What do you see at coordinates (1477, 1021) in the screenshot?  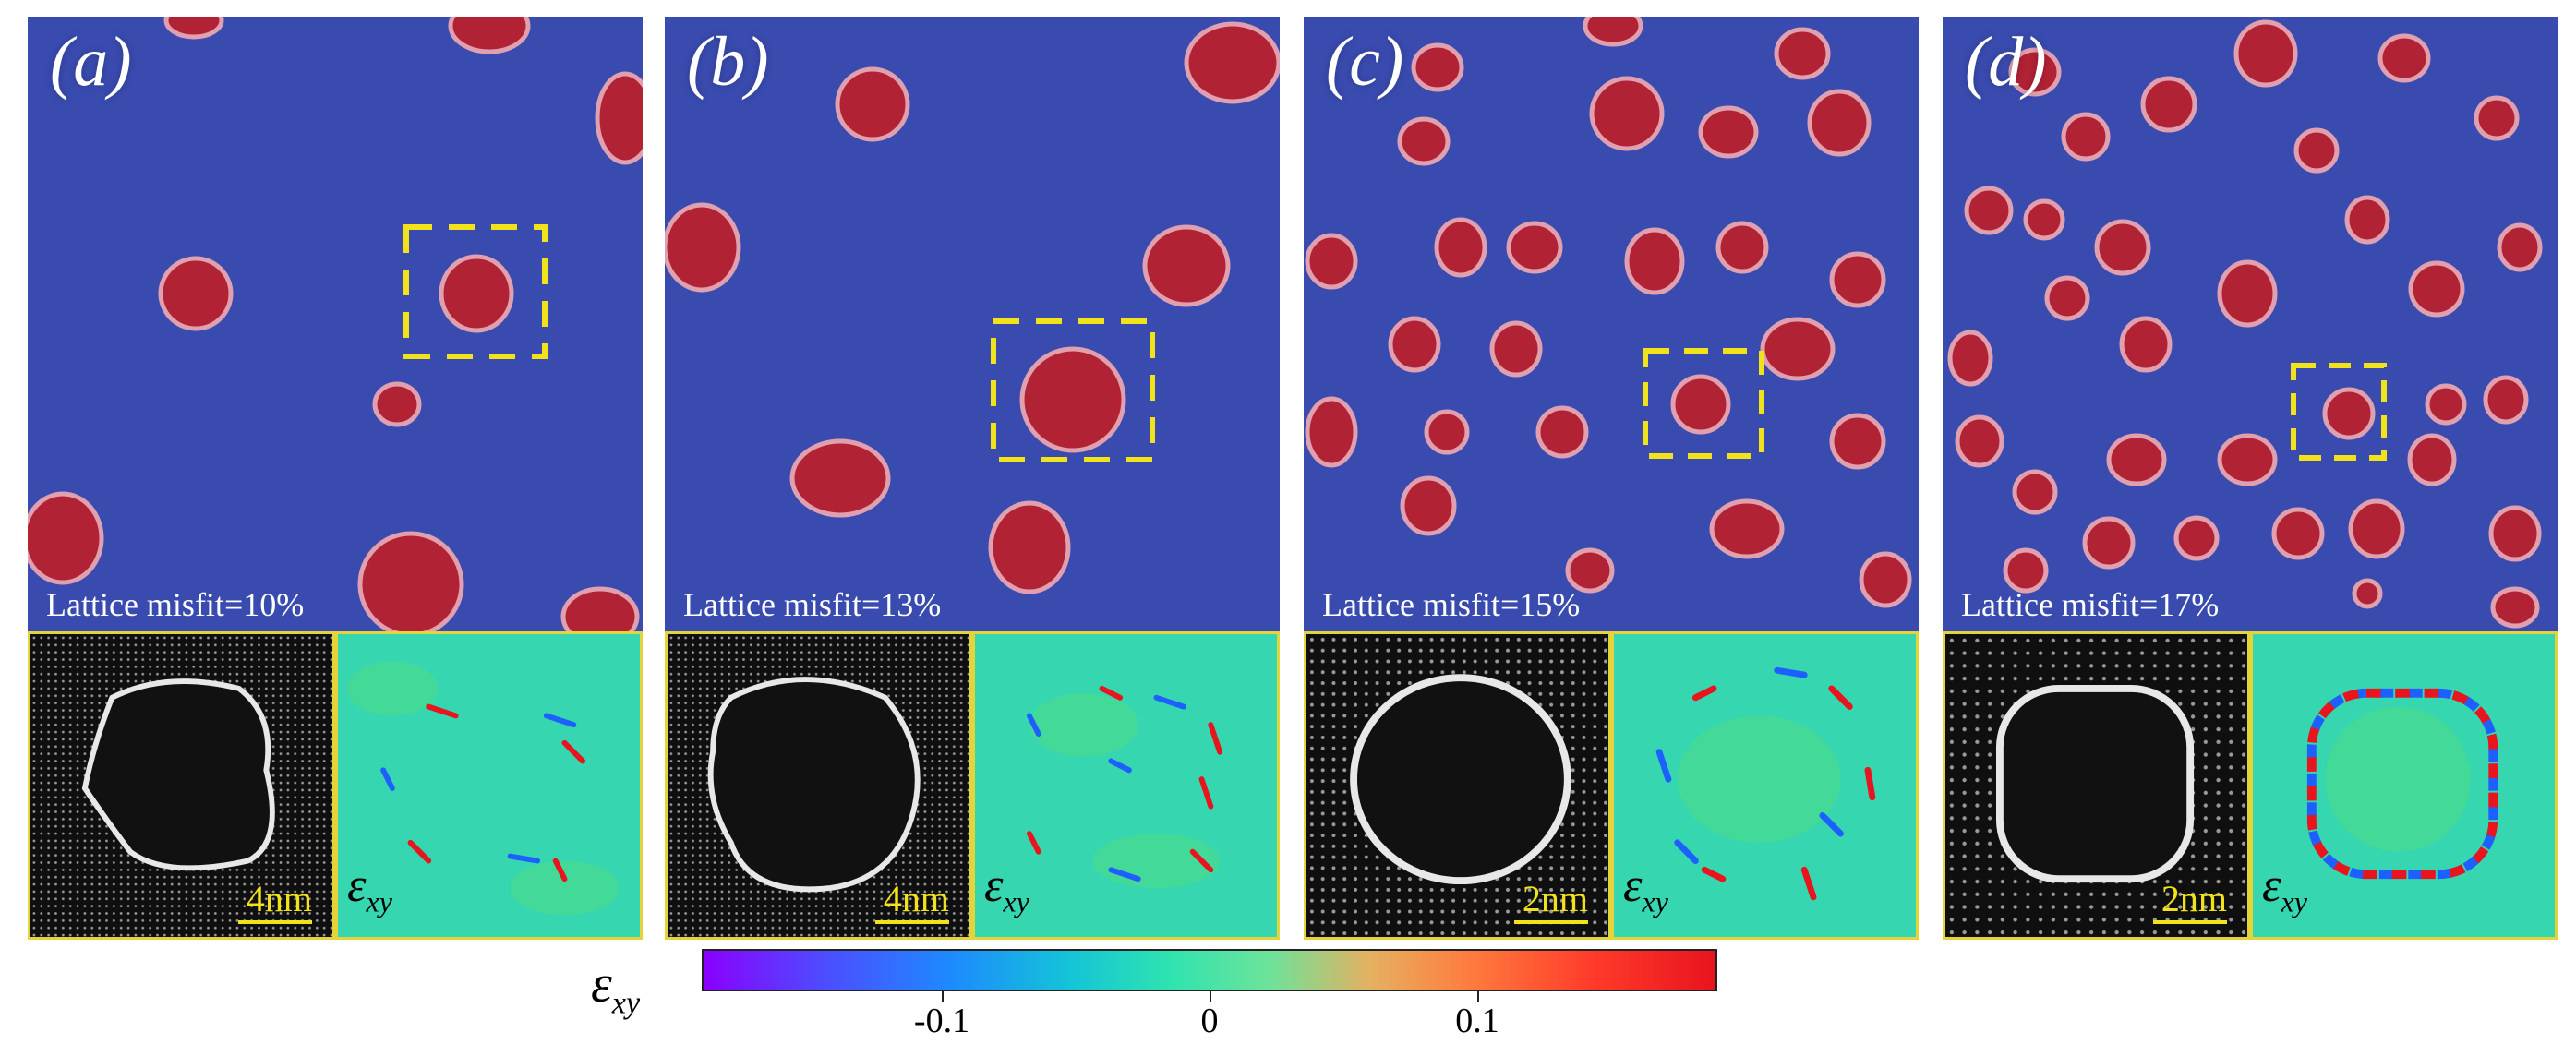 I see `colorbar-ticklabel-pos: 0.1` at bounding box center [1477, 1021].